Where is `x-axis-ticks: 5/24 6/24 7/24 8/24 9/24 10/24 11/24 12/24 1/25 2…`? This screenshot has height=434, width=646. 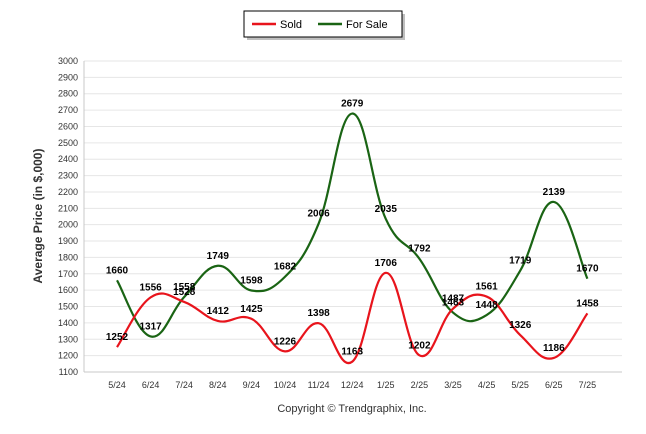
x-axis-ticks: 5/24 6/24 7/24 8/24 9/24 10/24 11/24 12/24 1/25 2… is located at coordinates (352, 385).